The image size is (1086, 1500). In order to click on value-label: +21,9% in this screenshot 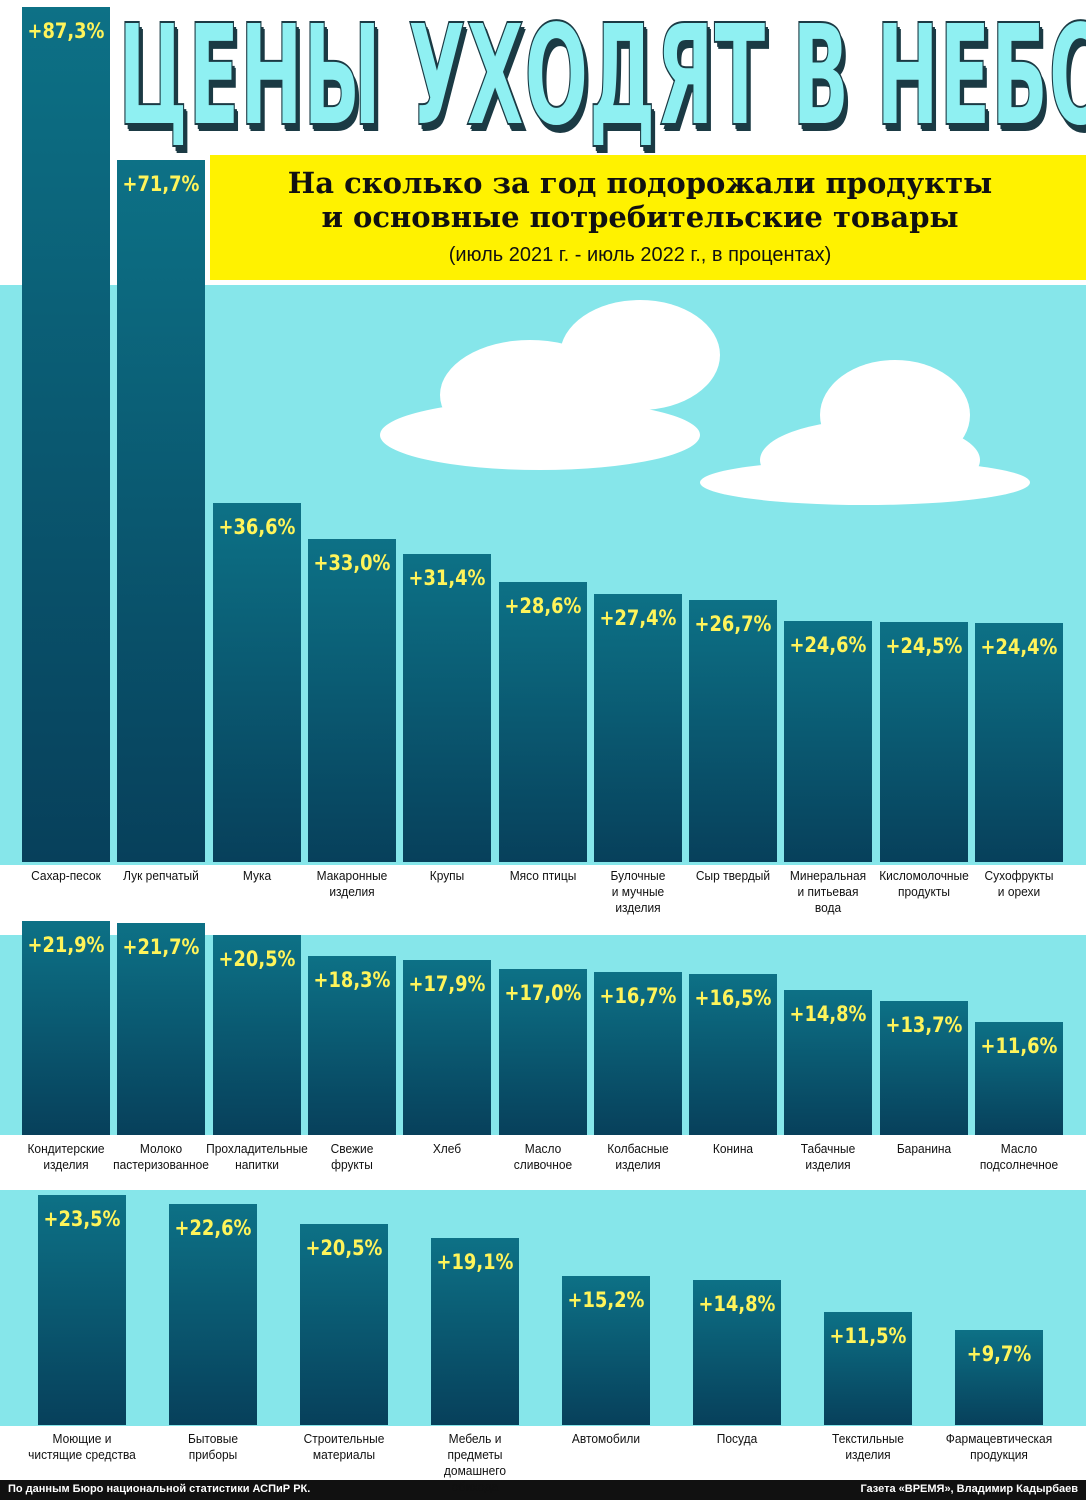, I will do `click(66, 944)`.